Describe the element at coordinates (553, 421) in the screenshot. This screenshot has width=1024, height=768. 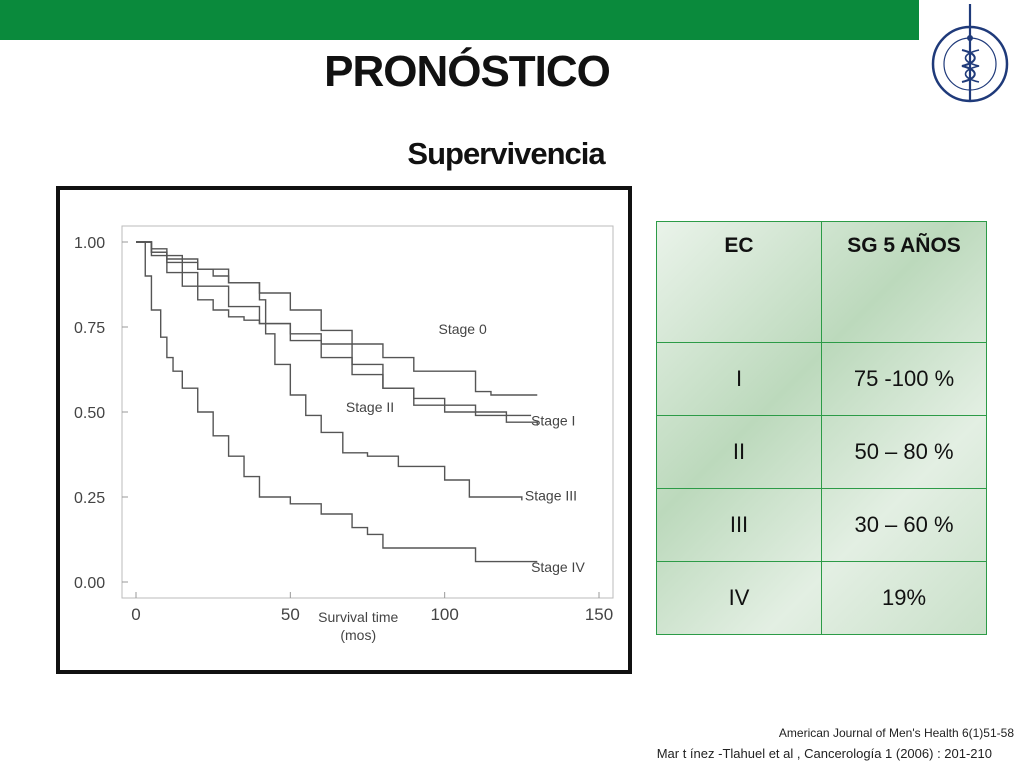
I see `series-label-stage-i: Stage I` at that location.